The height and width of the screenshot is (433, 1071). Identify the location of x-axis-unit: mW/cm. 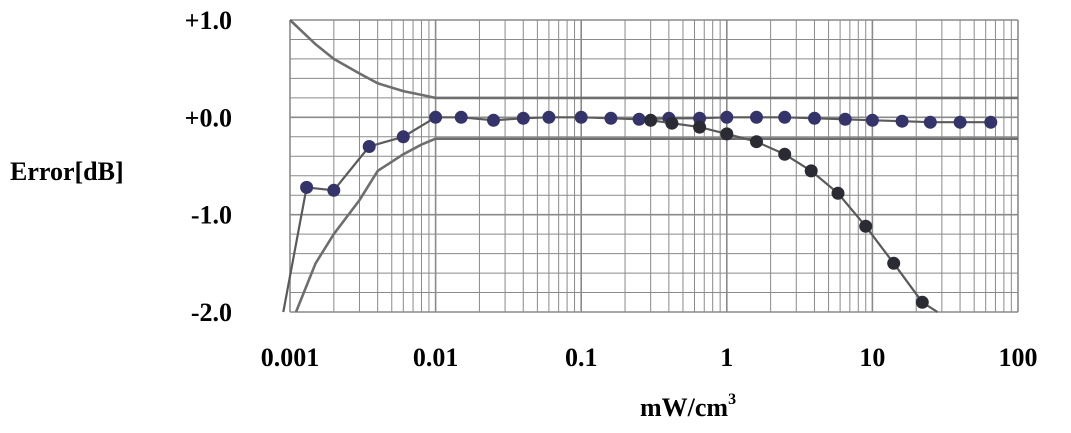
(684, 407).